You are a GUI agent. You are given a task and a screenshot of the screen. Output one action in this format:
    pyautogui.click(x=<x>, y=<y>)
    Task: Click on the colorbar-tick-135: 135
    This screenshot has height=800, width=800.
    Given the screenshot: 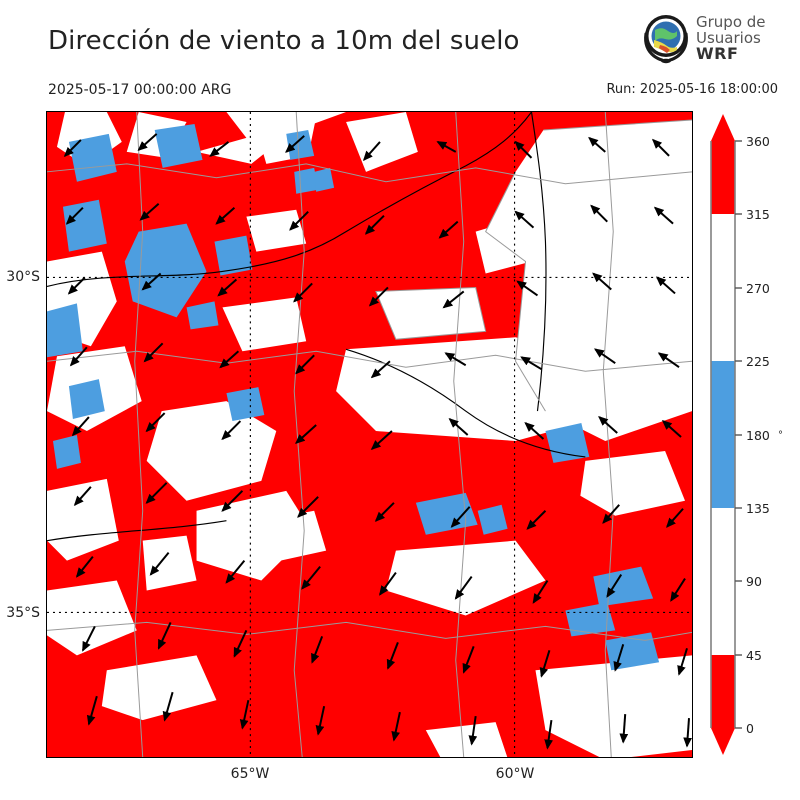 What is the action you would take?
    pyautogui.click(x=758, y=508)
    